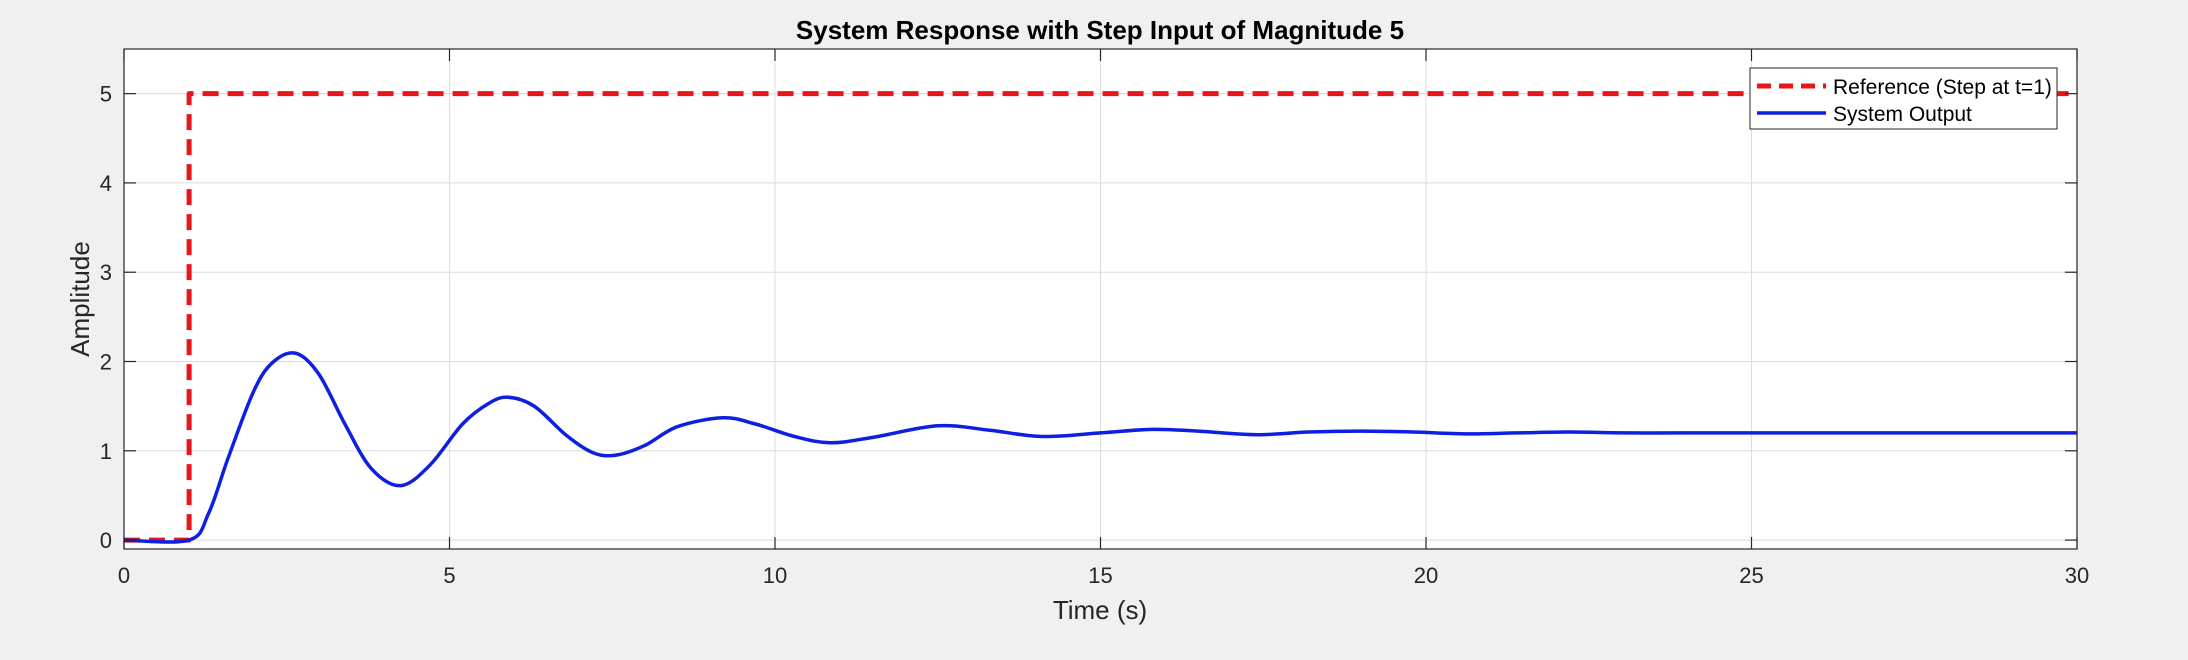 The height and width of the screenshot is (660, 2188). Describe the element at coordinates (80, 299) in the screenshot. I see `y-axis-label: Amplitude` at that location.